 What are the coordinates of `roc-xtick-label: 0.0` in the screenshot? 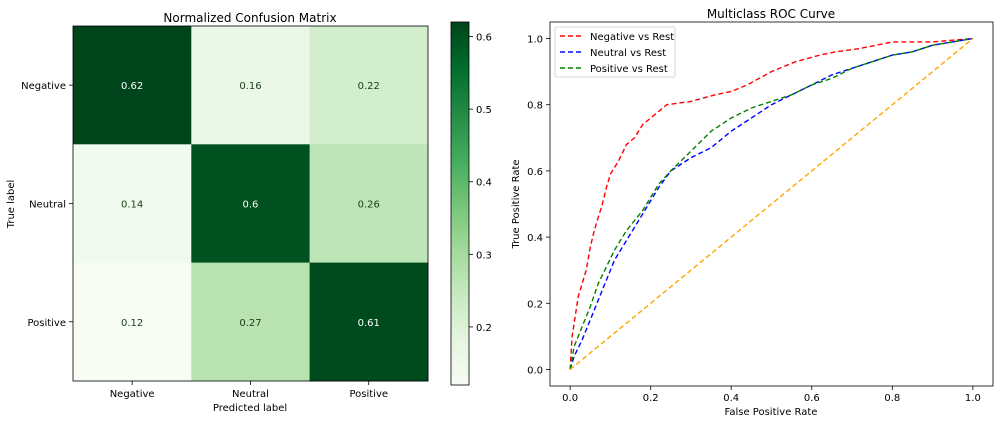 It's located at (570, 398).